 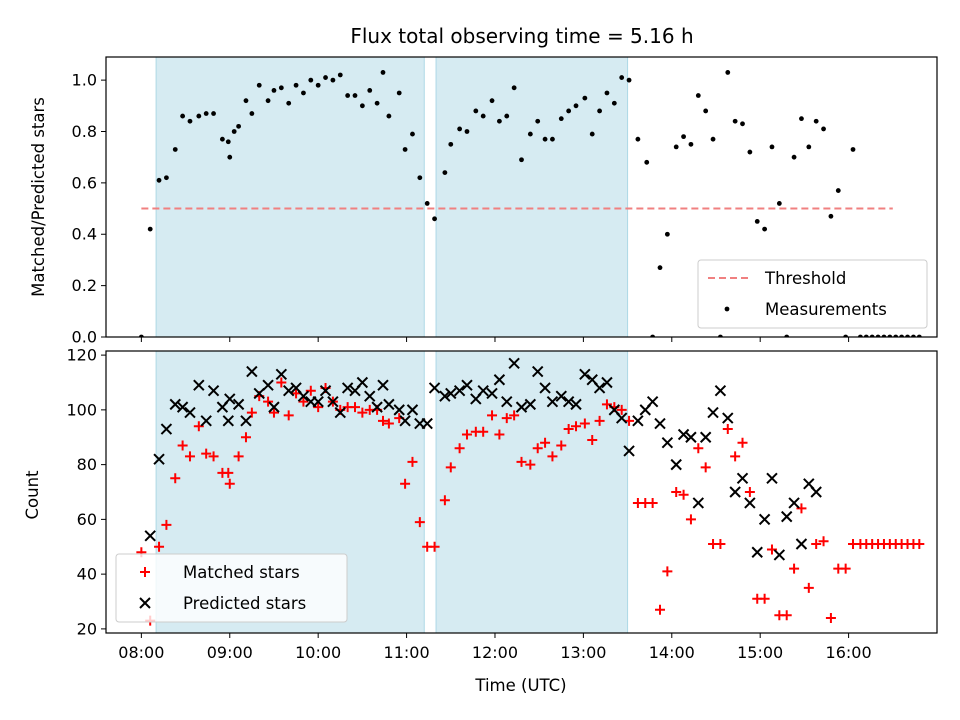 I want to click on x-axis-label: Time (UTC), so click(x=520, y=685).